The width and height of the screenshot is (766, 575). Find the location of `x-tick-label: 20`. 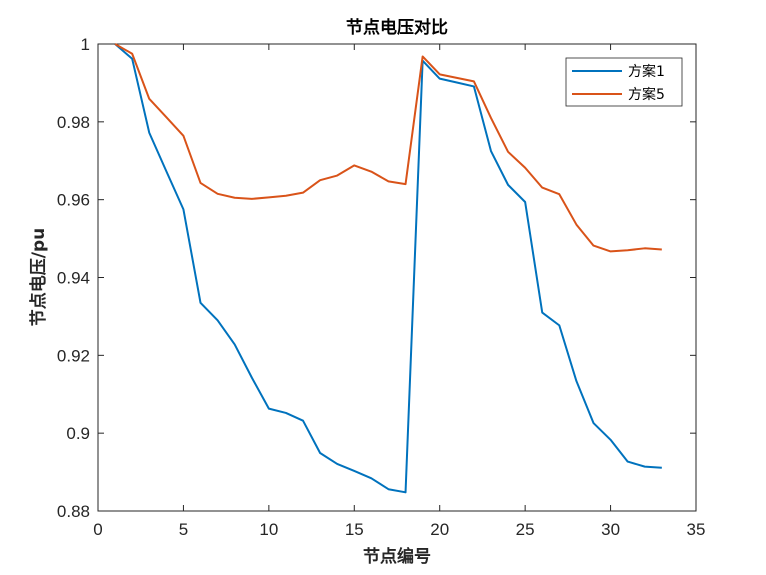

x-tick-label: 20 is located at coordinates (439, 529).